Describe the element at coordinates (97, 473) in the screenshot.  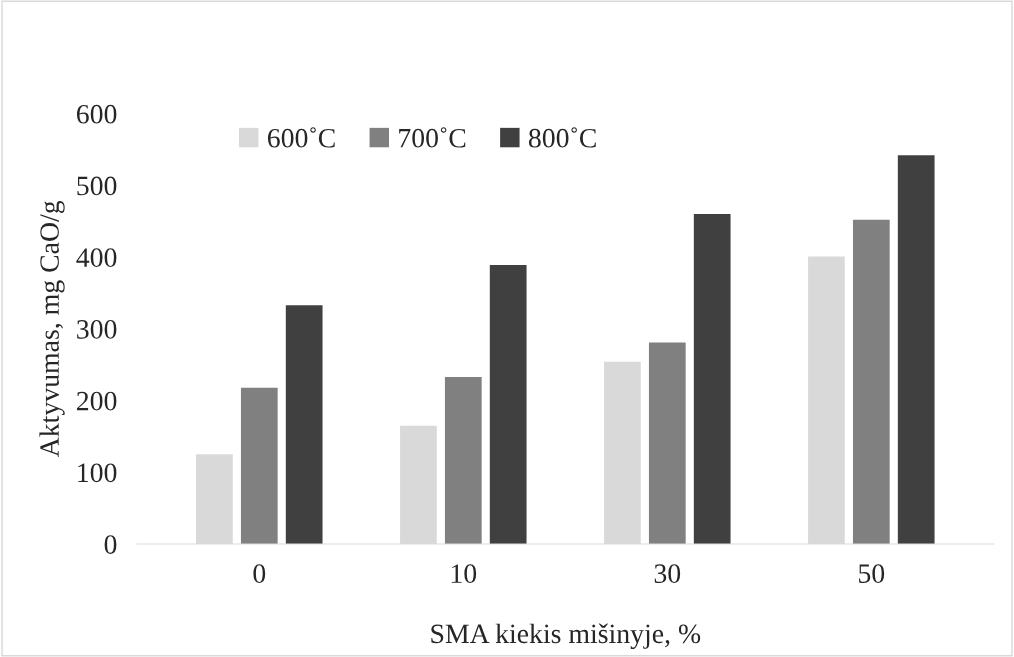
I see `y-tick-label: 100` at that location.